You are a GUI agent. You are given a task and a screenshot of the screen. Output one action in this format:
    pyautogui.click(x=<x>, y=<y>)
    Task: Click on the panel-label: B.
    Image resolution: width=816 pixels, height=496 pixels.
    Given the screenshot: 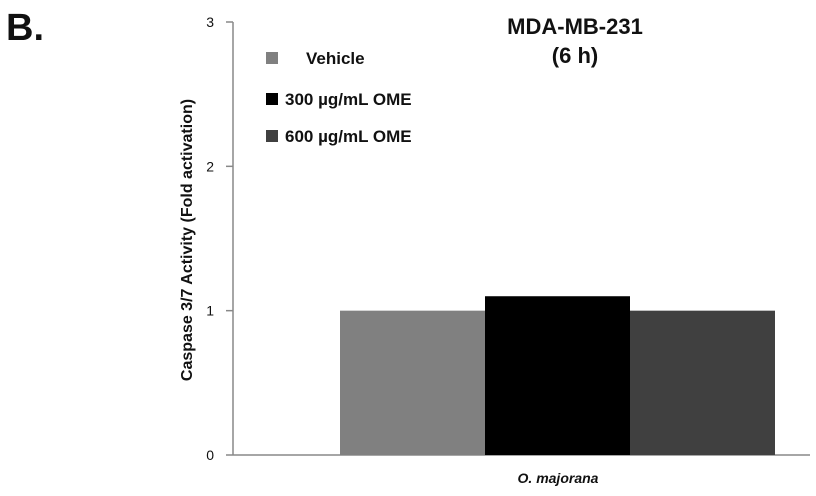 What is the action you would take?
    pyautogui.click(x=25, y=28)
    